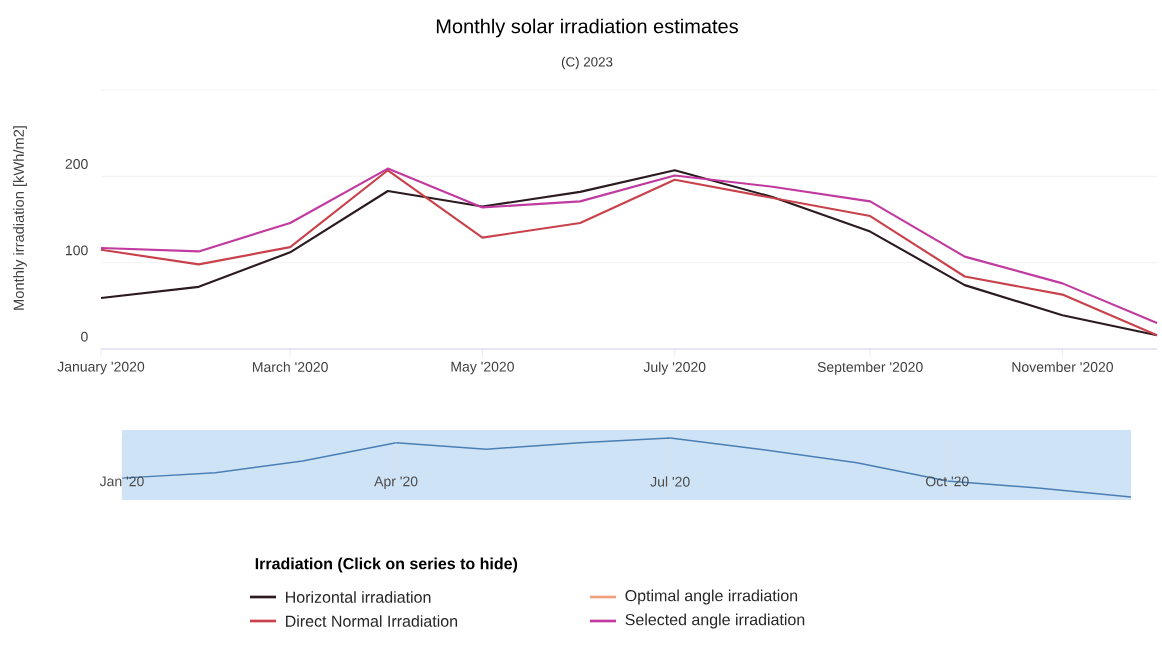 The image size is (1162, 663). Describe the element at coordinates (76, 164) in the screenshot. I see `y-tick-label: 200` at that location.